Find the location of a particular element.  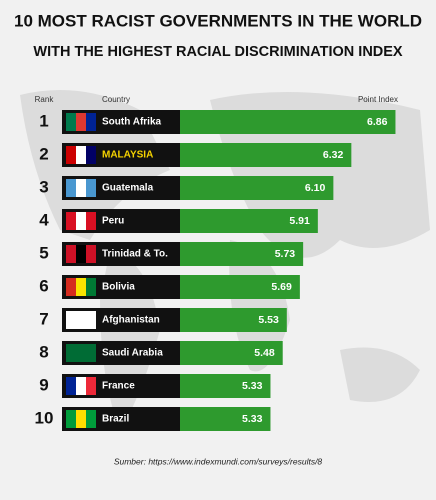

country-label: Bolivia is located at coordinates (118, 287).